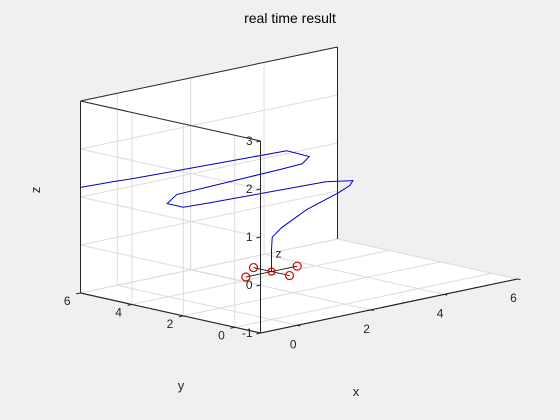  I want to click on left-top-edge, so click(170, 121).